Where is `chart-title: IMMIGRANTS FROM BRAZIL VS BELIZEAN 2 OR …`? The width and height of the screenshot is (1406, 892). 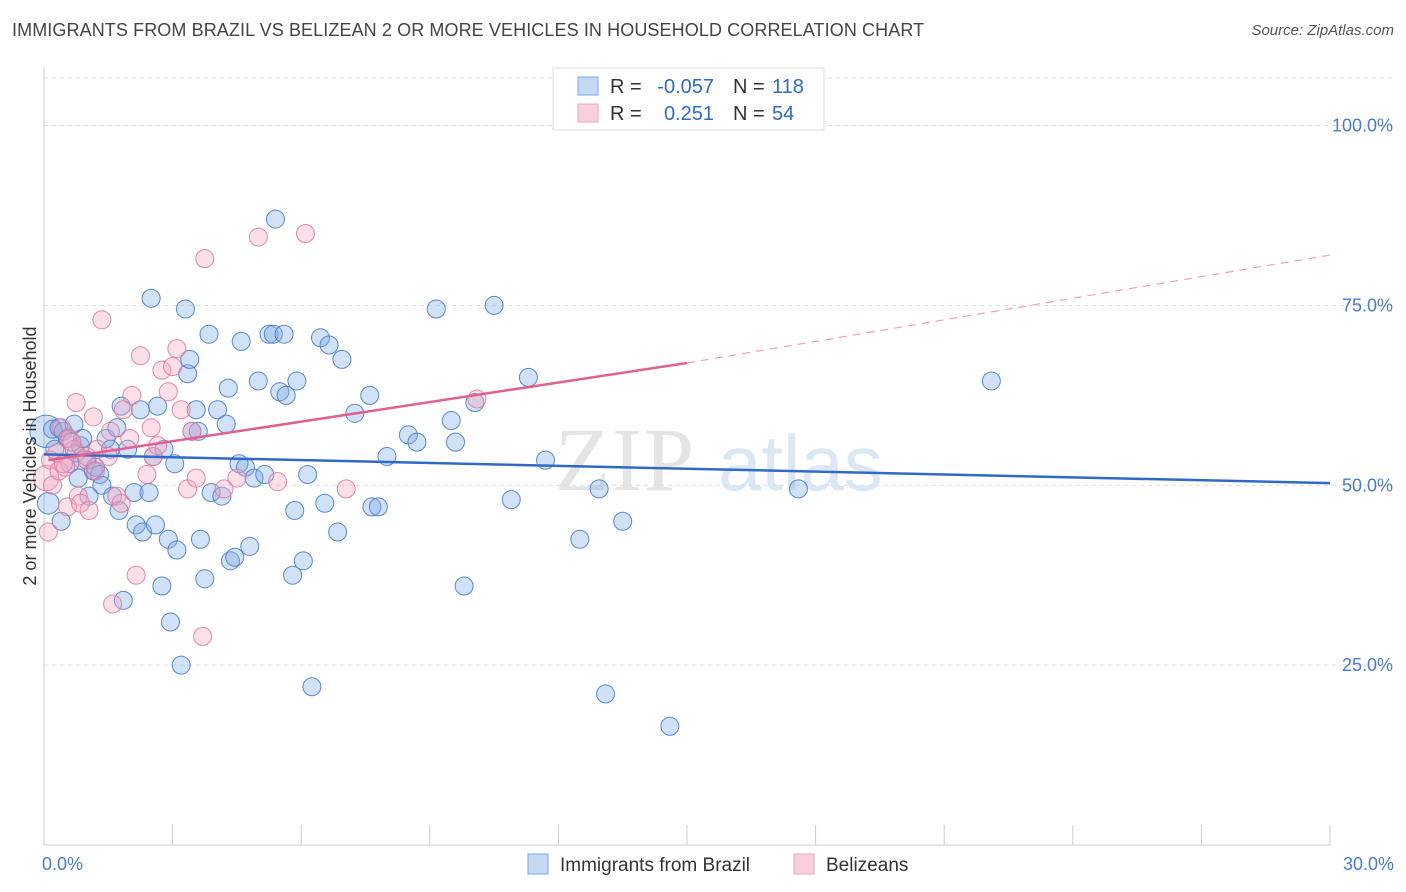
chart-title: IMMIGRANTS FROM BRAZIL VS BELIZEAN 2 OR … is located at coordinates (468, 30).